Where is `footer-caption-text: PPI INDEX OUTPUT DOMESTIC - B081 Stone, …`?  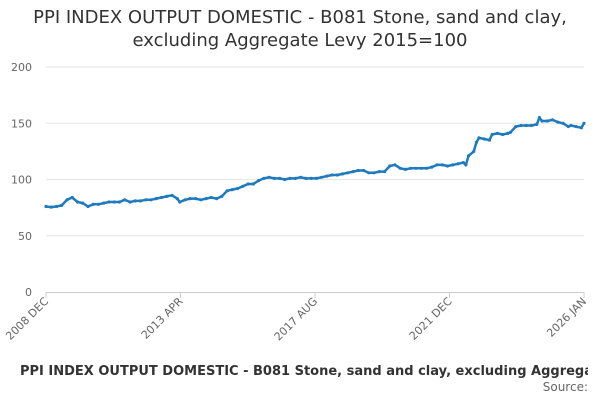
footer-caption-text: PPI INDEX OUTPUT DOMESTIC - B081 Stone, … is located at coordinates (304, 371).